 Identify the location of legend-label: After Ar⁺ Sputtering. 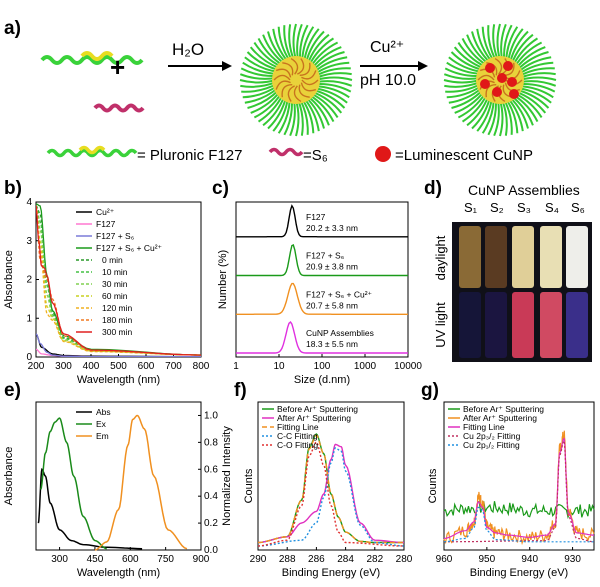
(500, 418).